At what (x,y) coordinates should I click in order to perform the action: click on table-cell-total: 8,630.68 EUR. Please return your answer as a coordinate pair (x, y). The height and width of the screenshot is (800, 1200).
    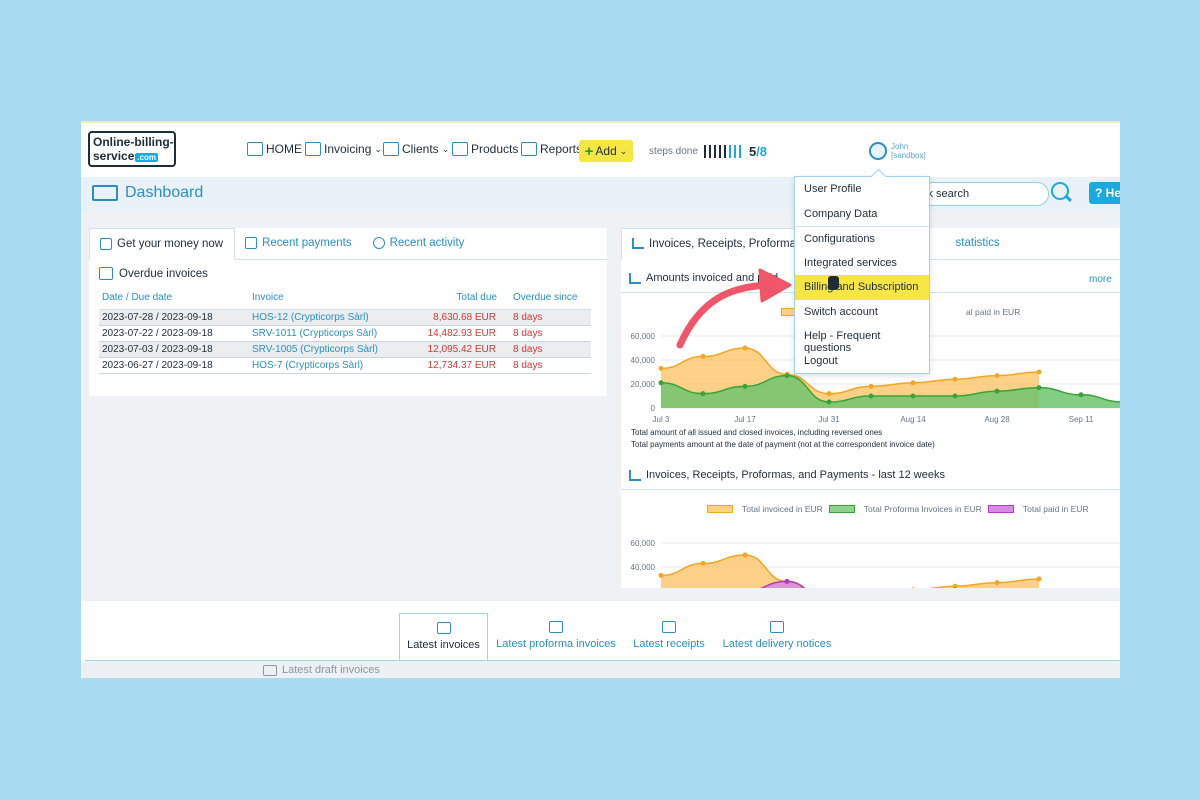
    Looking at the image, I should click on (459, 317).